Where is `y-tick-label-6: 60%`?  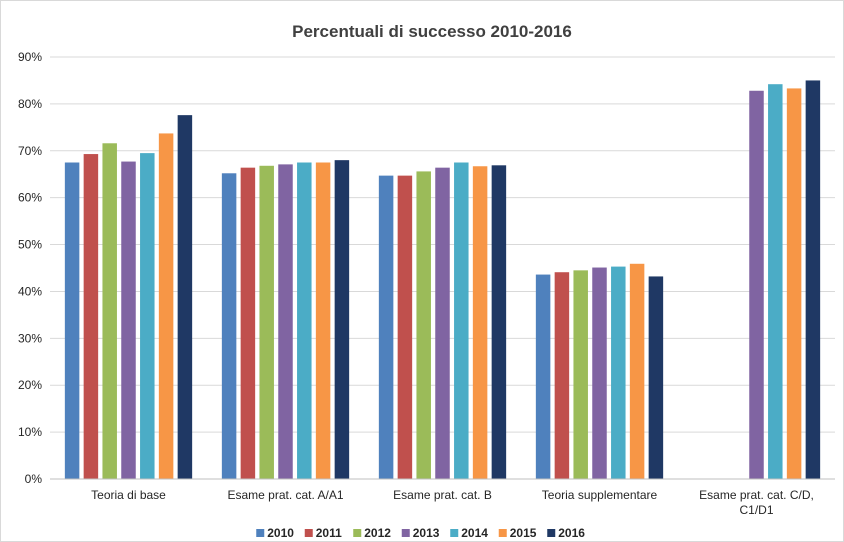 y-tick-label-6: 60% is located at coordinates (30, 198).